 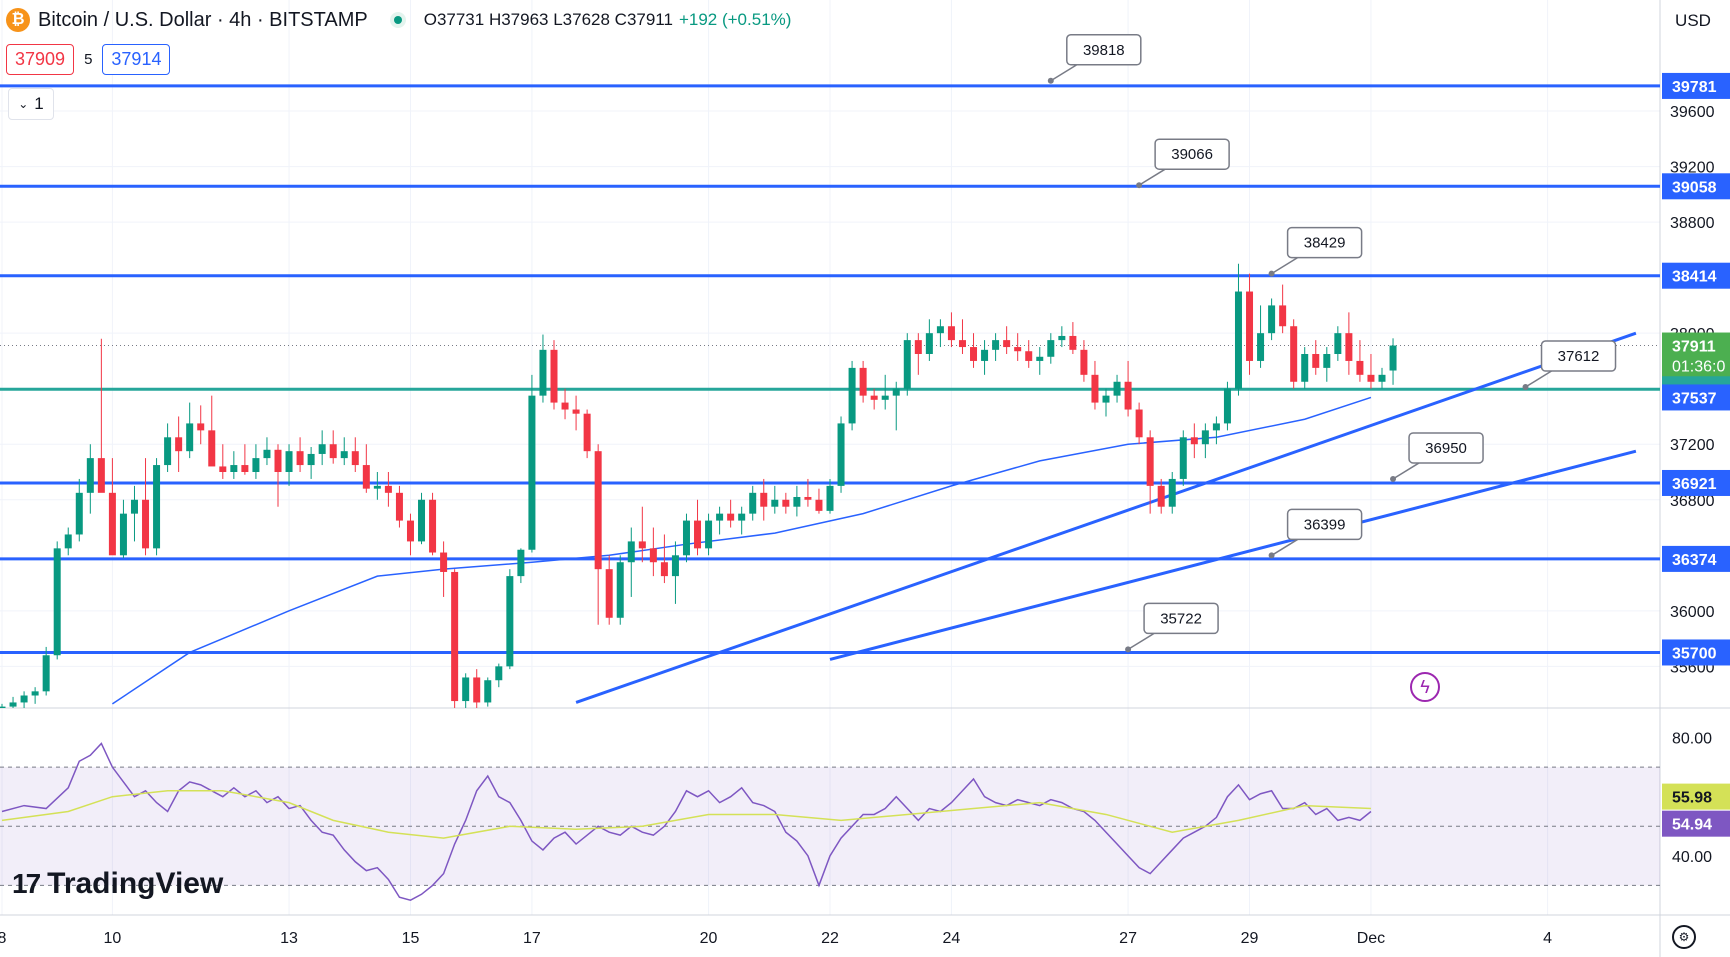 What do you see at coordinates (548, 19) in the screenshot?
I see `ohlc-values: O37731 H37963 L37628 C37911` at bounding box center [548, 19].